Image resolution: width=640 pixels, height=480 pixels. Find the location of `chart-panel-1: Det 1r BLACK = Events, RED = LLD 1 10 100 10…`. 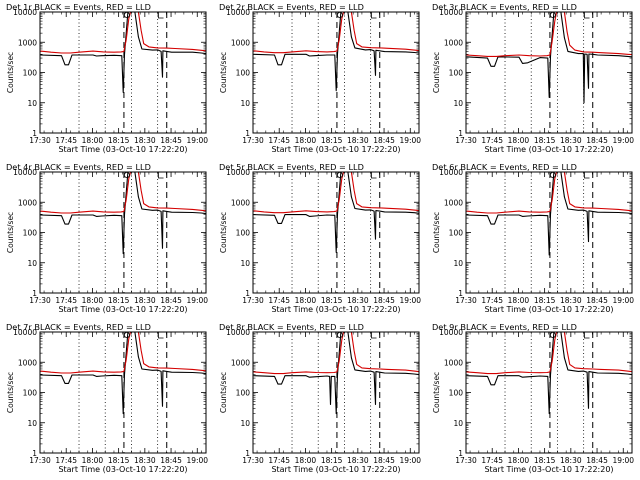

chart-panel-1: Det 1r BLACK = Events, RED = LLD 1 10 100 10… is located at coordinates (107, 78).